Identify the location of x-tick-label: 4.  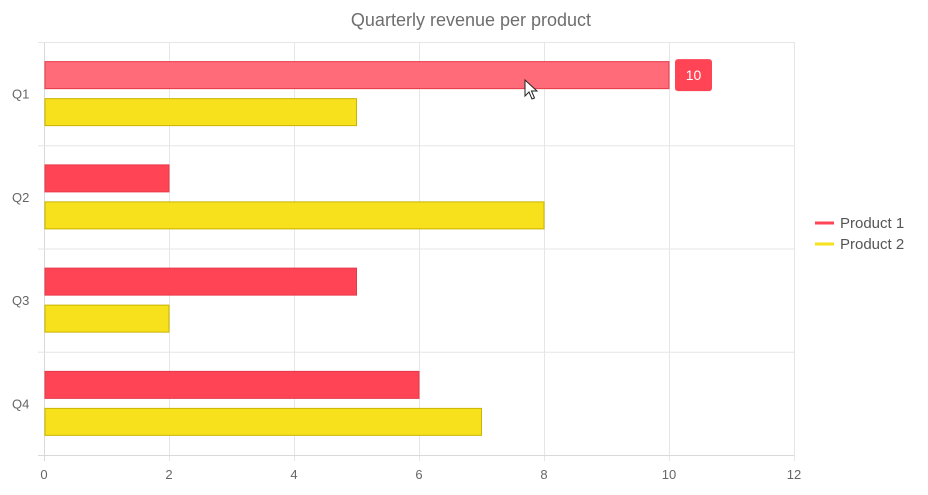
(293, 474).